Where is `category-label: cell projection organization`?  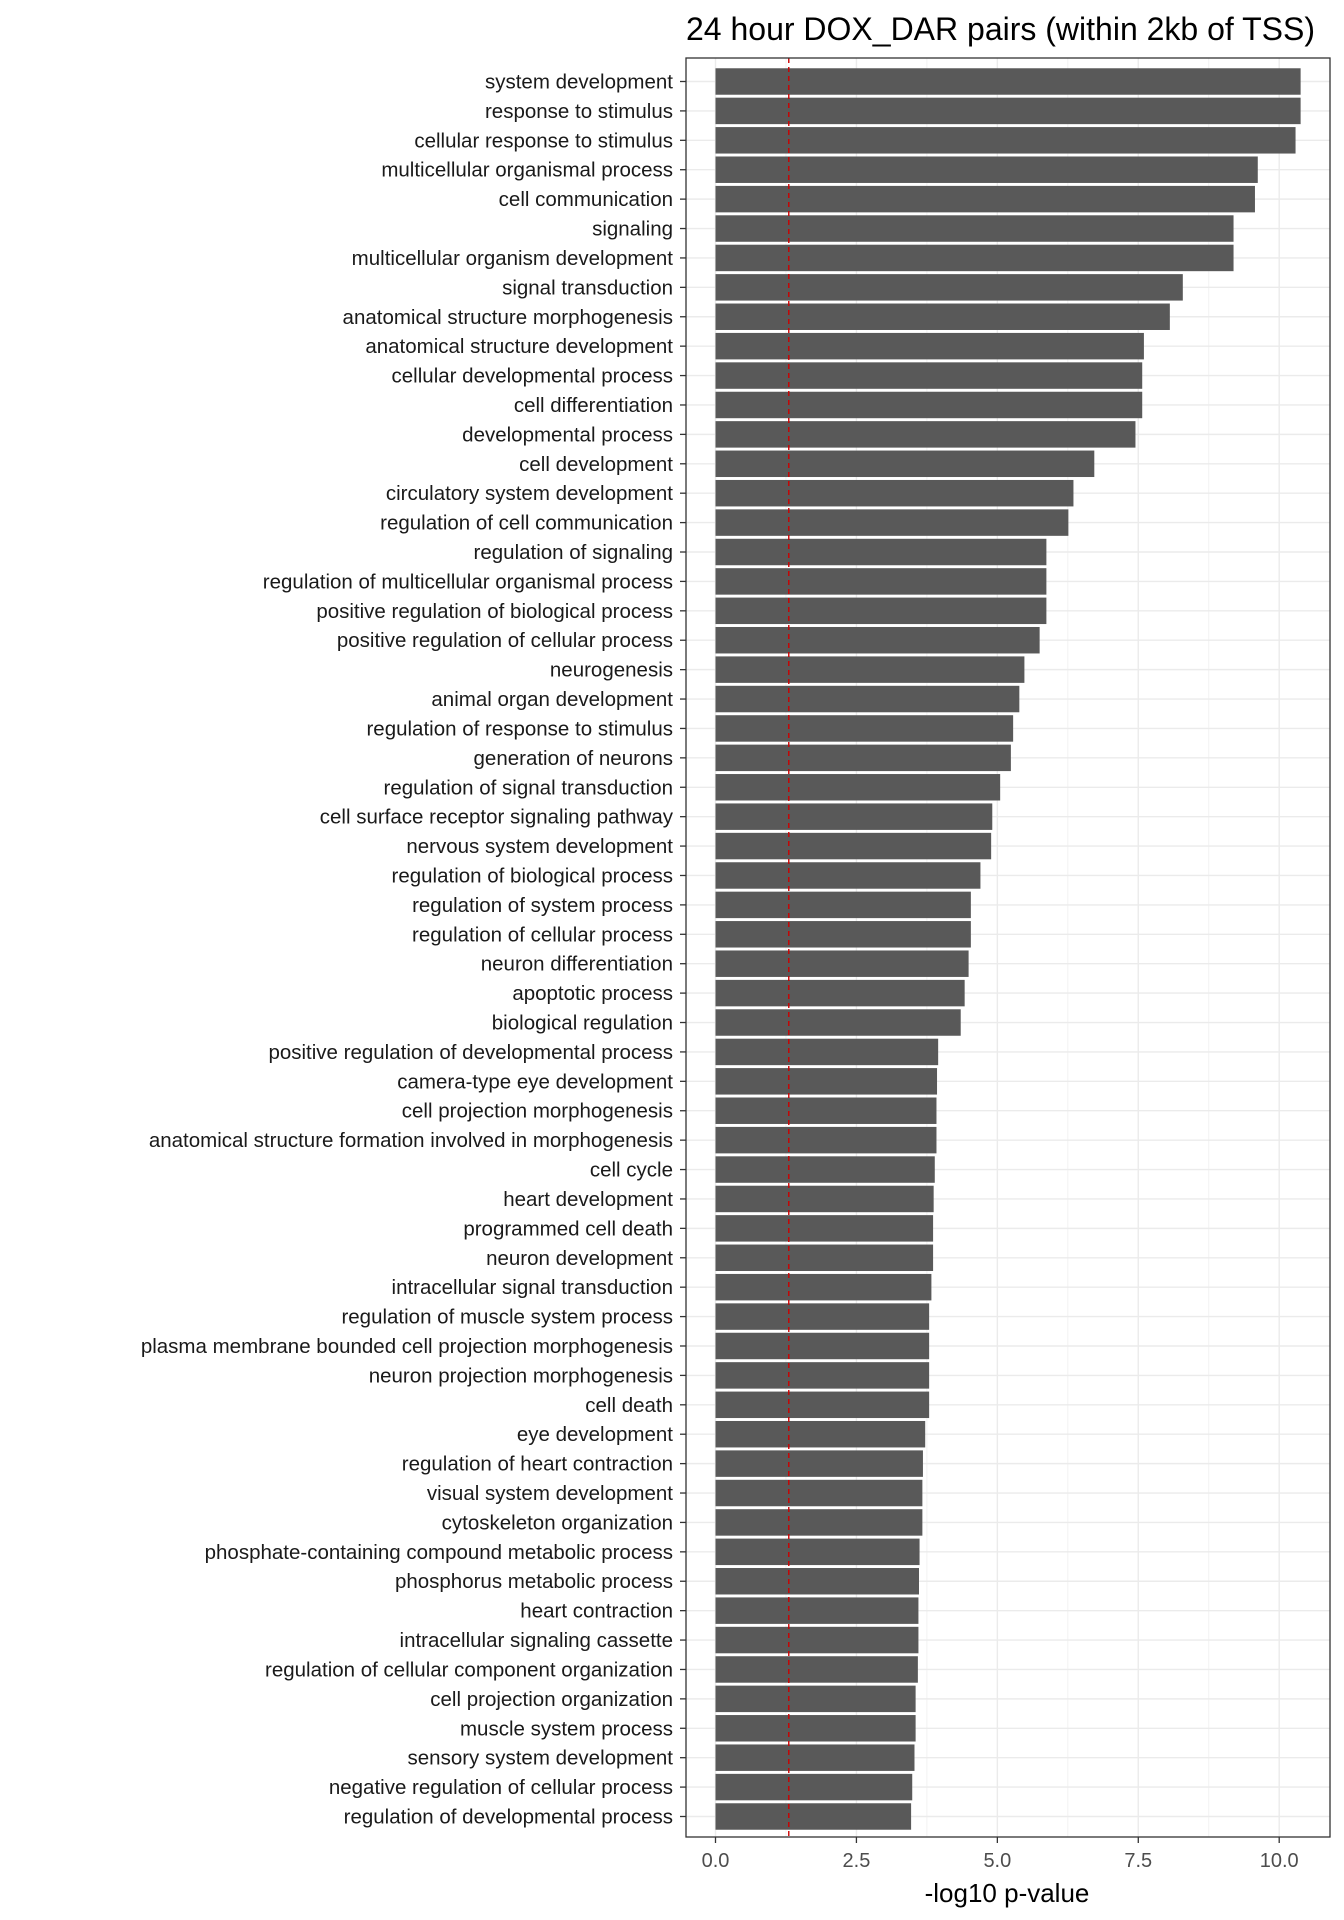
category-label: cell projection organization is located at coordinates (551, 1699).